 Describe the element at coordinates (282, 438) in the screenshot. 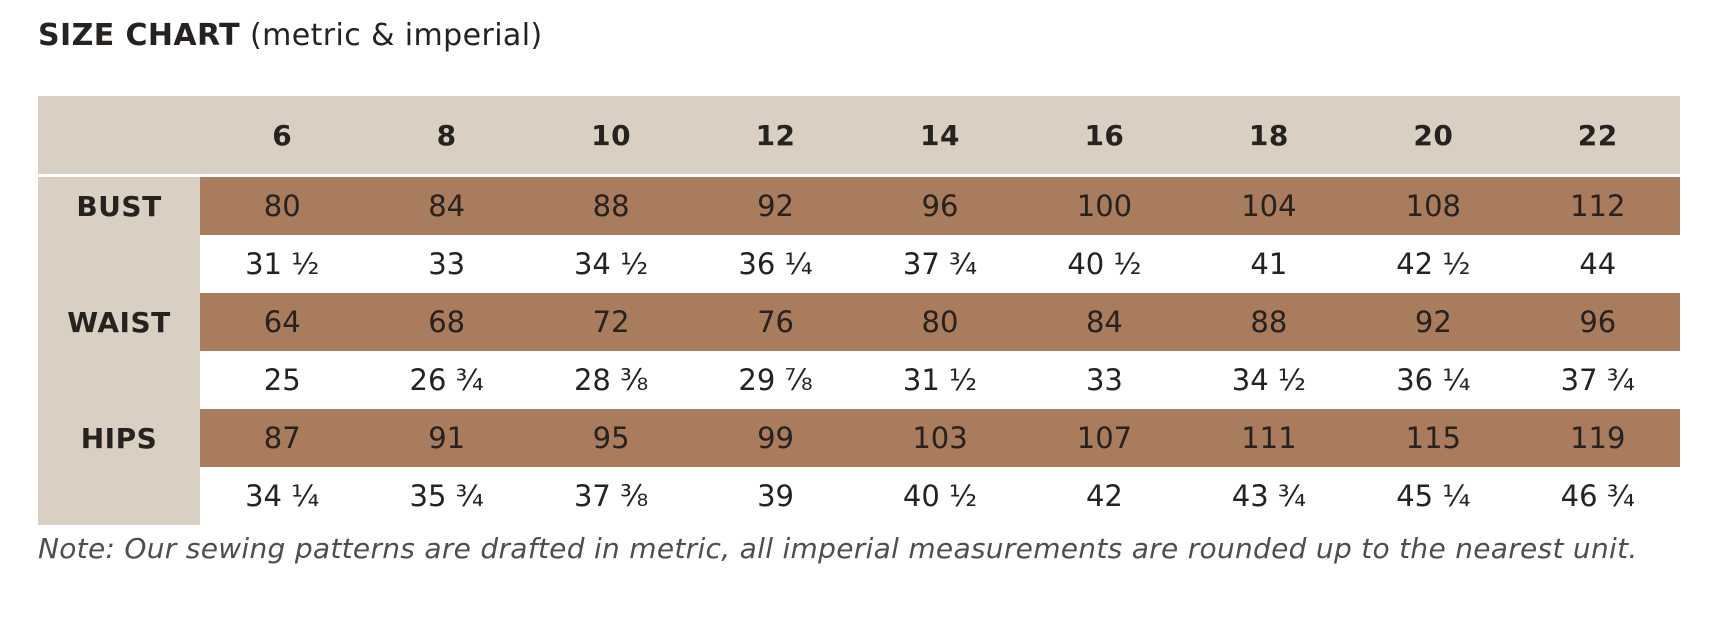

I see `hips-metric-cell-6: 87` at that location.